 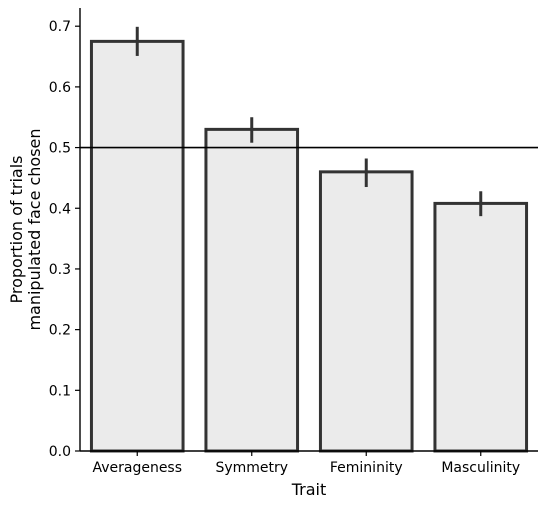 I want to click on y-tick-label-1: 0.1, so click(x=60, y=391).